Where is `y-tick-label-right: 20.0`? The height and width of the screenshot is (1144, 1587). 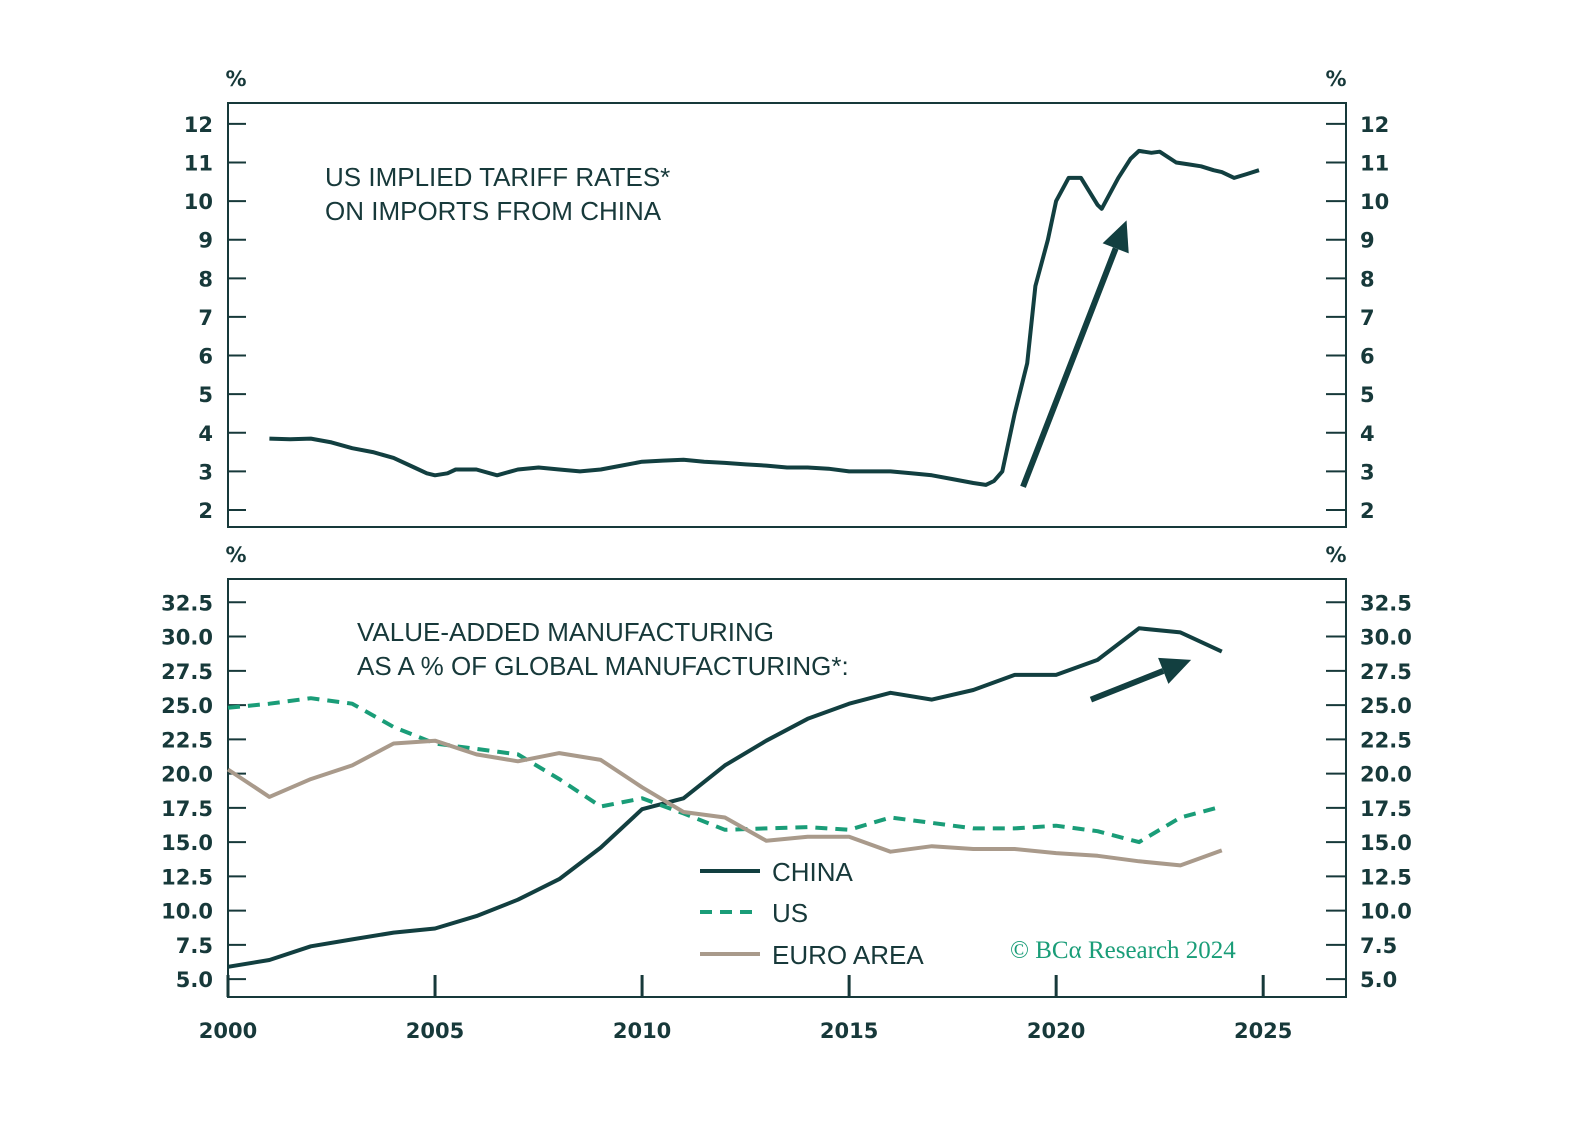 y-tick-label-right: 20.0 is located at coordinates (1386, 775).